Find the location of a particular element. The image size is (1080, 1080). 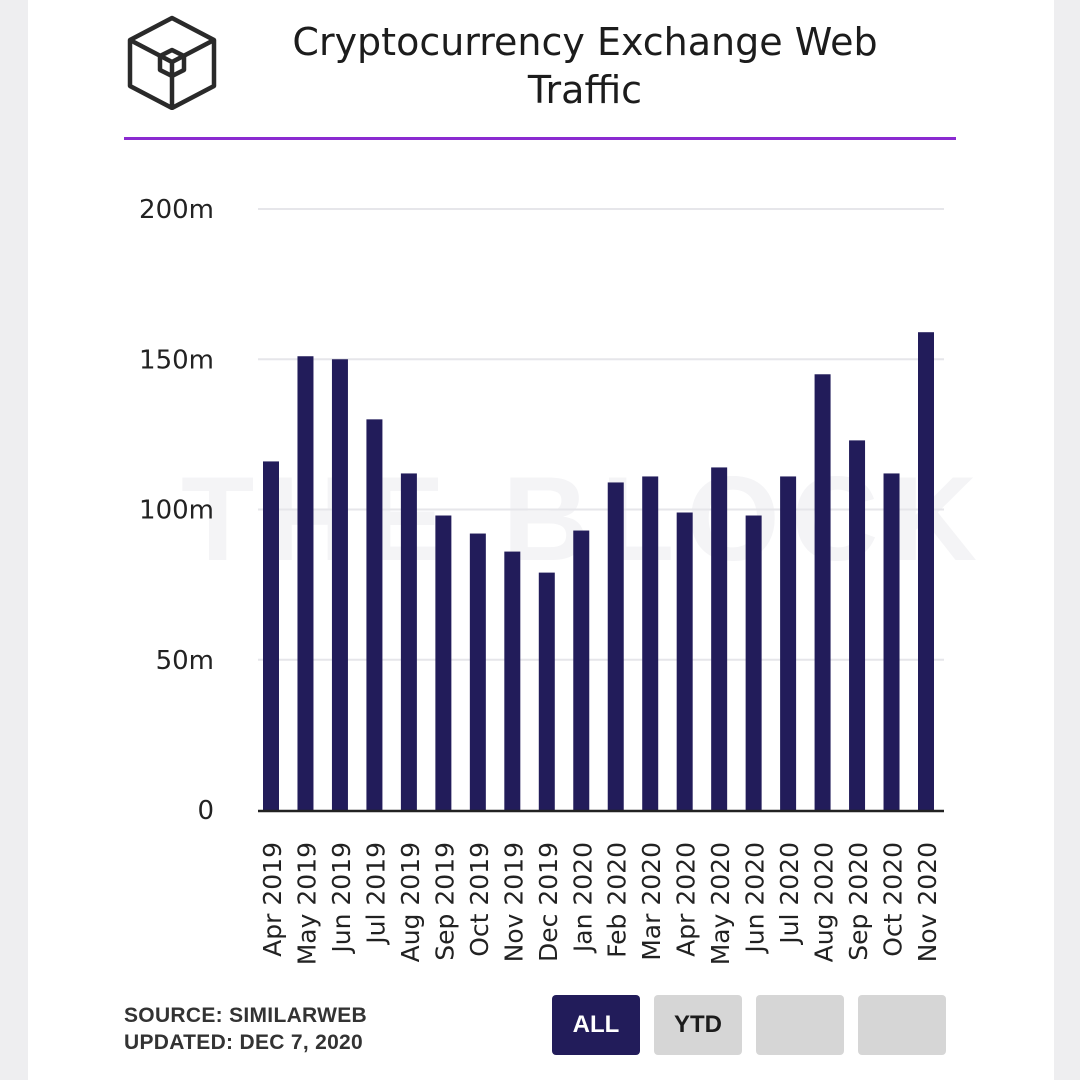

bar-feb-2020 is located at coordinates (615, 646).